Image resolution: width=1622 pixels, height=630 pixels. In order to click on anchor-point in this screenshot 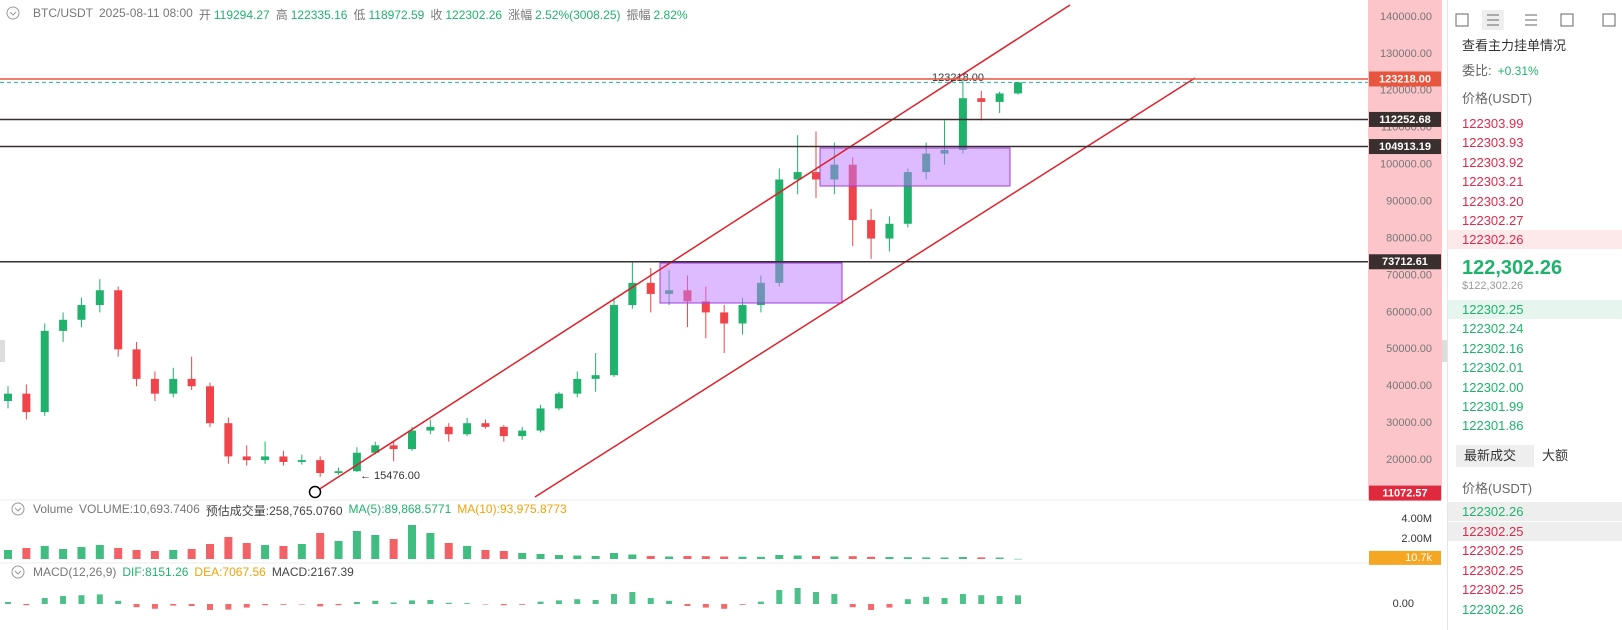, I will do `click(315, 492)`.